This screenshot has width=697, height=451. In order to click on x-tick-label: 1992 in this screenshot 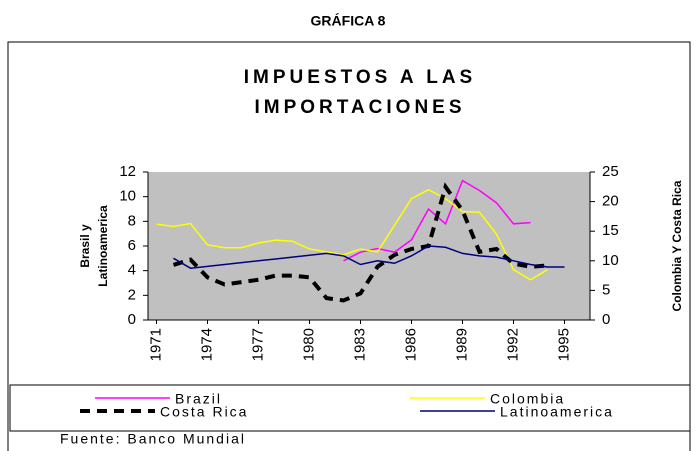, I will do `click(512, 344)`.